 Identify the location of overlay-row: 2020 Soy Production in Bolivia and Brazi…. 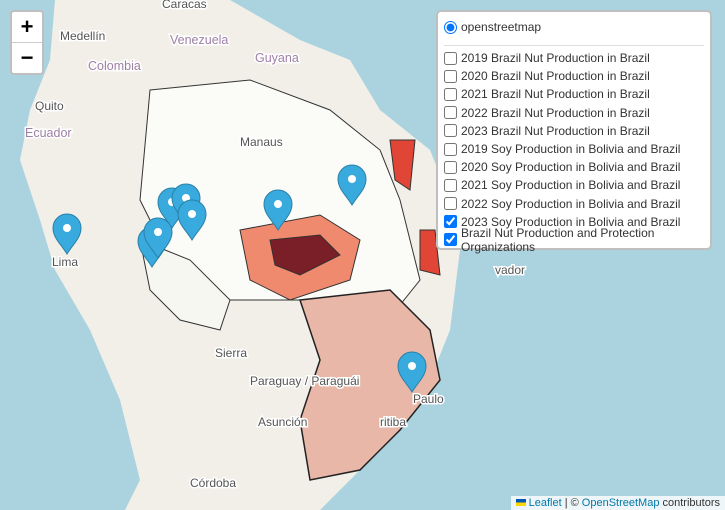
(574, 167).